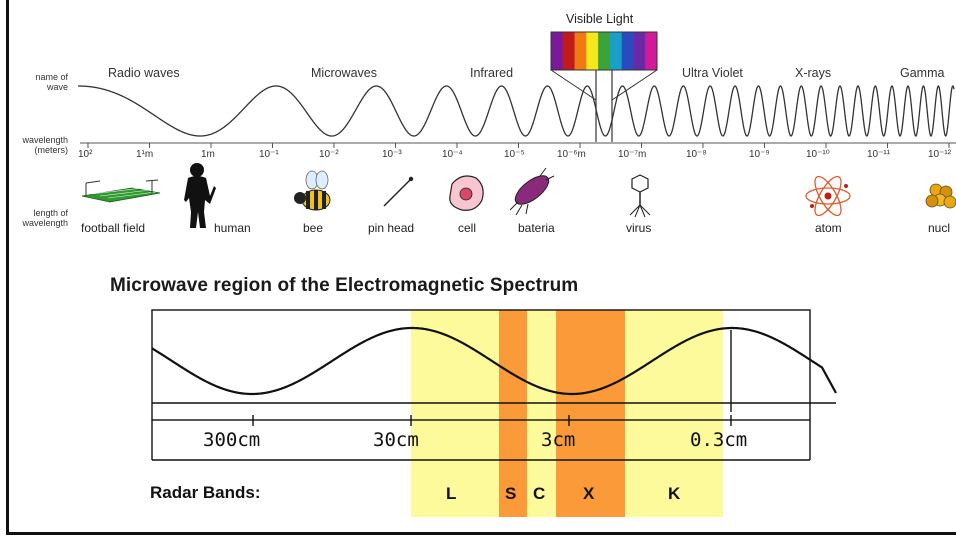  What do you see at coordinates (455, 413) in the screenshot?
I see `band-l-area` at bounding box center [455, 413].